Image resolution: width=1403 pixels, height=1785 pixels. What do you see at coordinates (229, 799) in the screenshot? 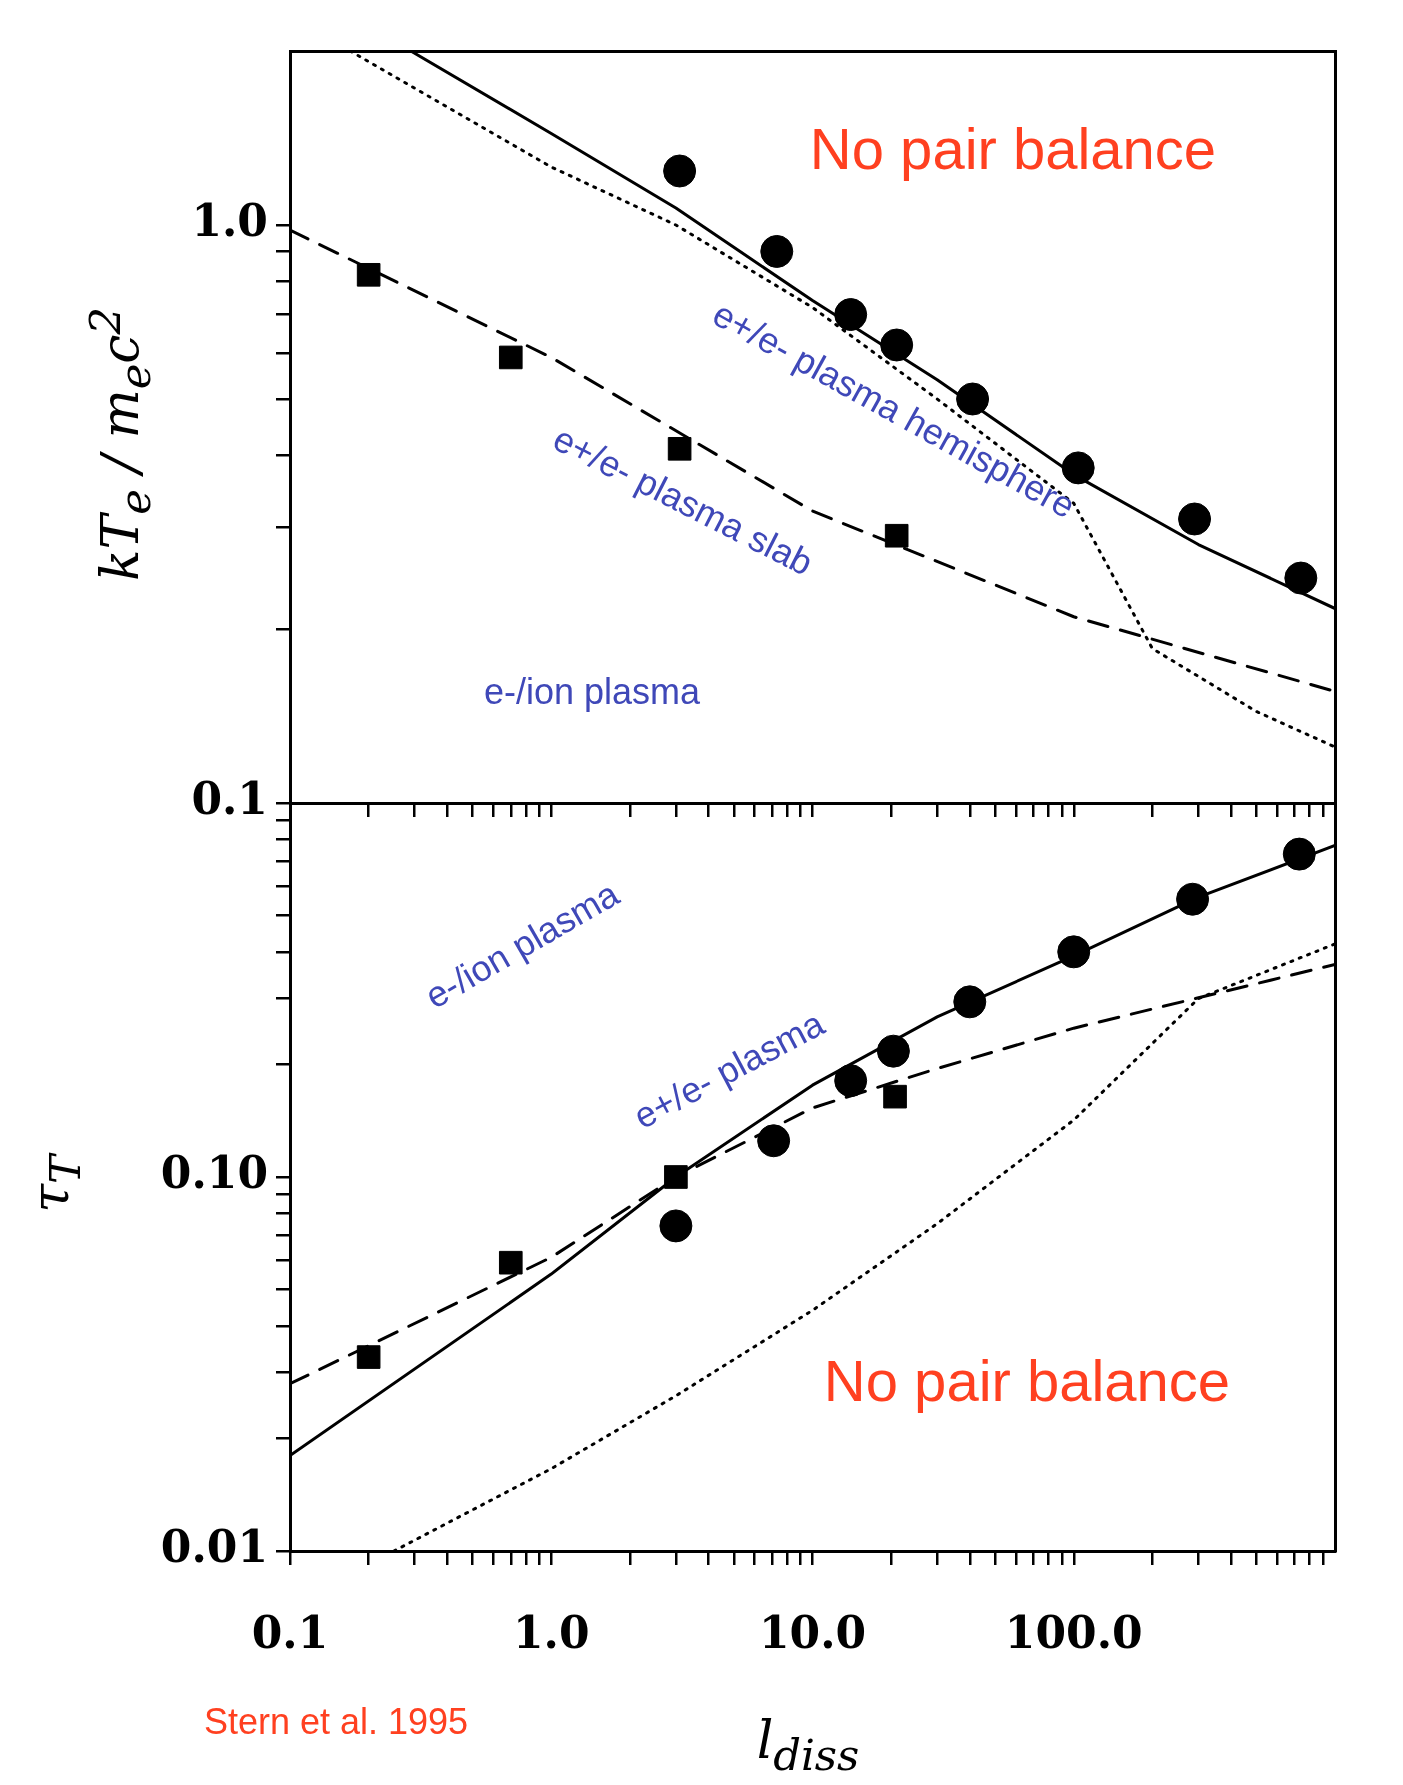
I see `y-tick-label: 0.1` at bounding box center [229, 799].